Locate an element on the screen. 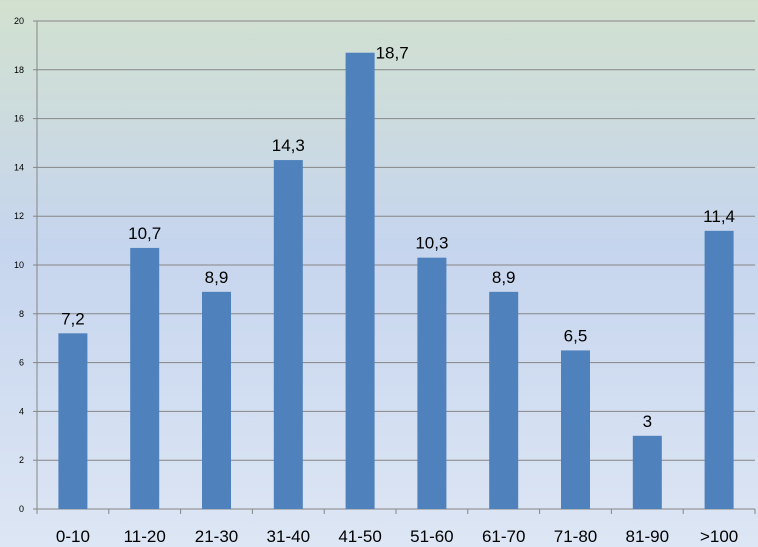  y-tick-label: 6 is located at coordinates (21, 363).